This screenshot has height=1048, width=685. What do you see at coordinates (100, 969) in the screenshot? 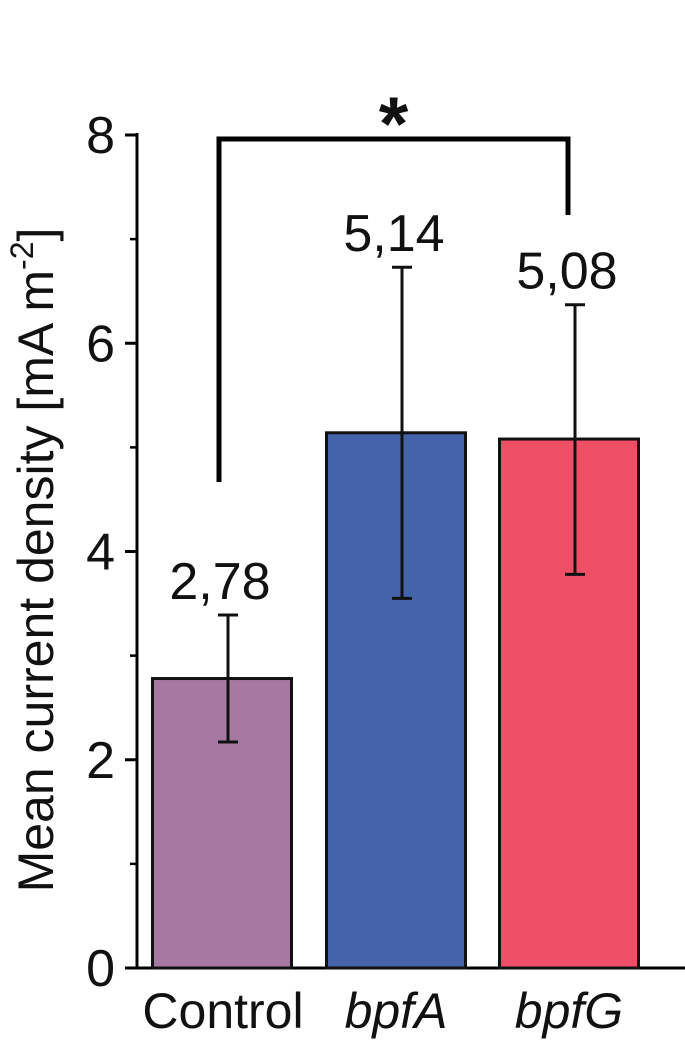
I see `y-tick-label: 0` at bounding box center [100, 969].